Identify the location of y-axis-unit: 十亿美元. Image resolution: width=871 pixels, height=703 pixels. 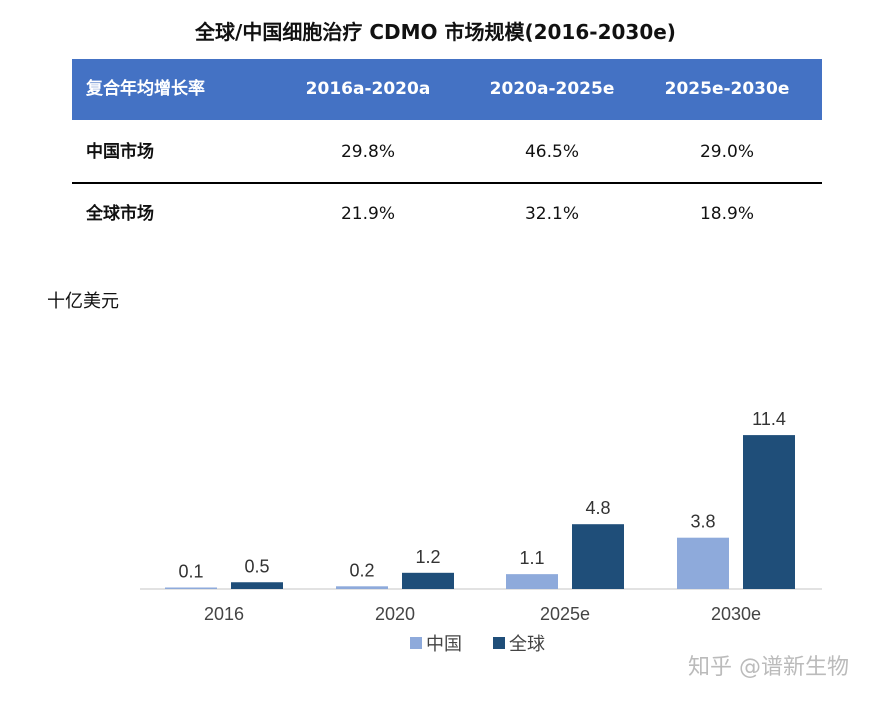
(83, 301).